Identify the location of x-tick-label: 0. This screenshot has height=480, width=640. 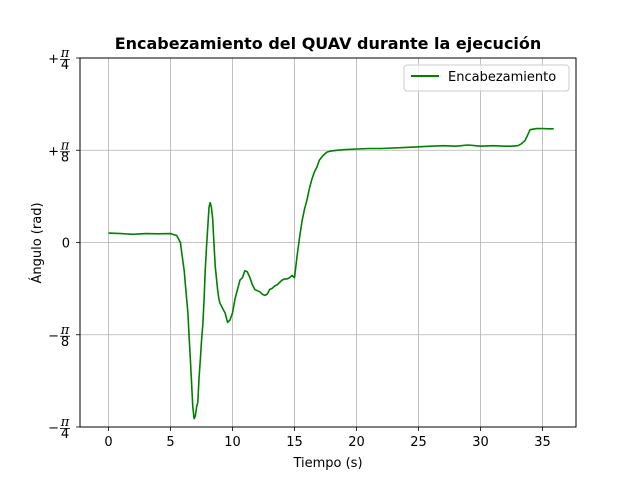
(108, 442).